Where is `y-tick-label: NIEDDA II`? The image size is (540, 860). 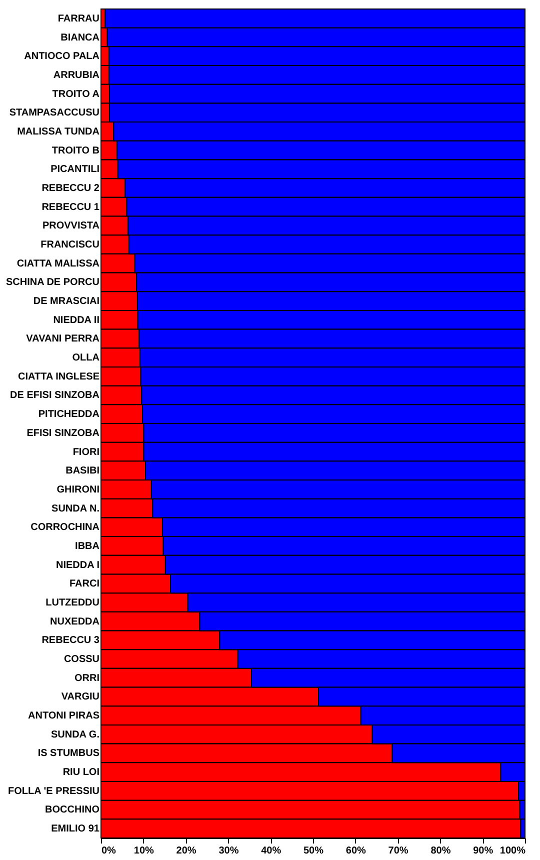
y-tick-label: NIEDDA II is located at coordinates (76, 320).